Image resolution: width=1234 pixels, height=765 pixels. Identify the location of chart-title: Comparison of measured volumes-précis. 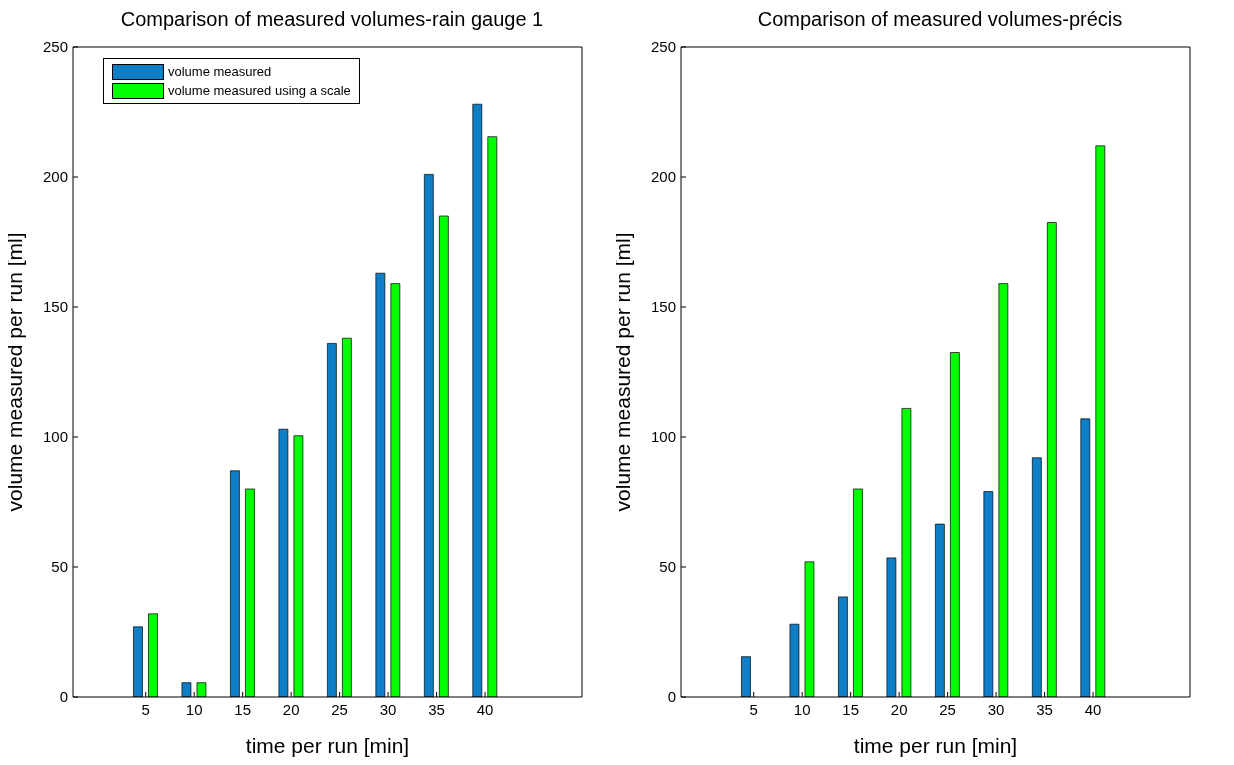
(940, 19).